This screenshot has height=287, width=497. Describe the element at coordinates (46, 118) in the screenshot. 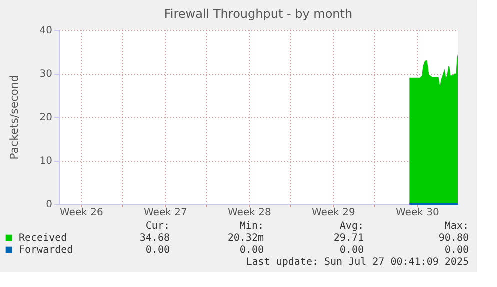

I see `y-tick-label: 20` at that location.